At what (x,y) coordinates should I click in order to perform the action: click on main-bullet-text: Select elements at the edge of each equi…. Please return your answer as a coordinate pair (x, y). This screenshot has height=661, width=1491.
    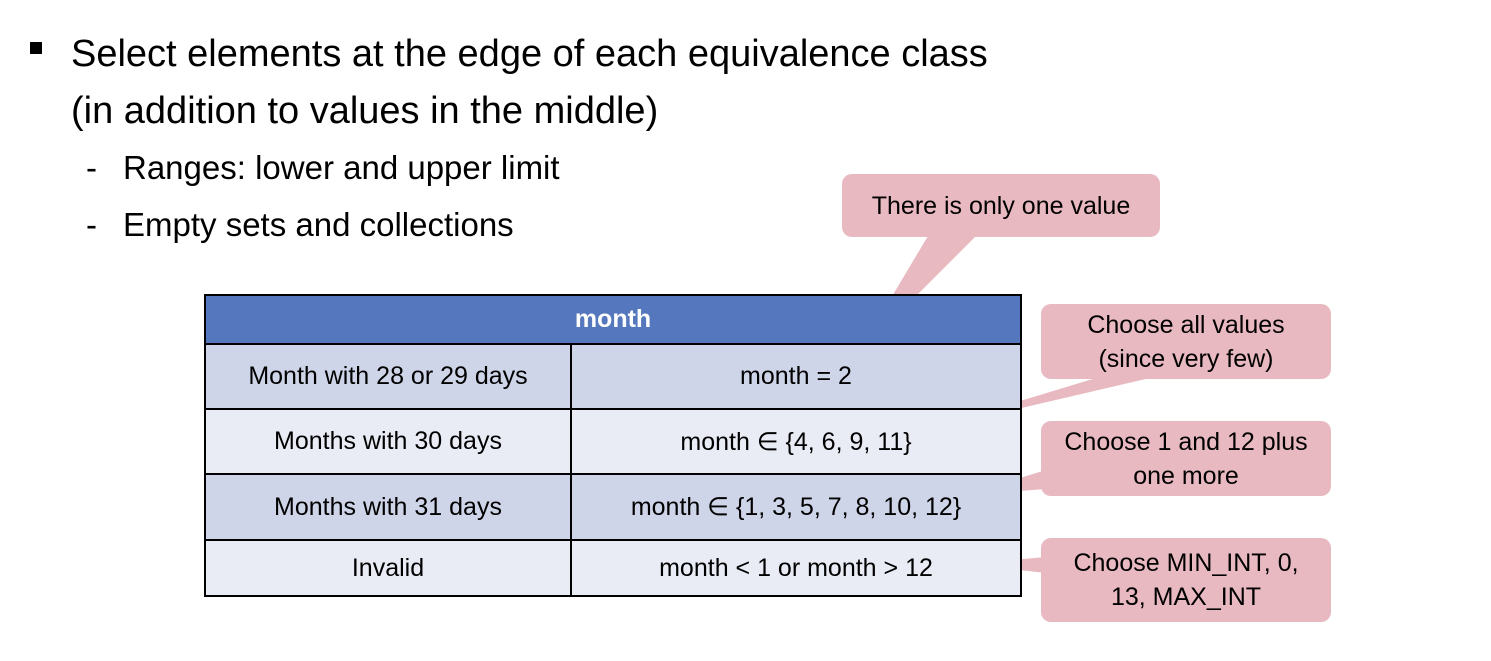
    Looking at the image, I should click on (529, 83).